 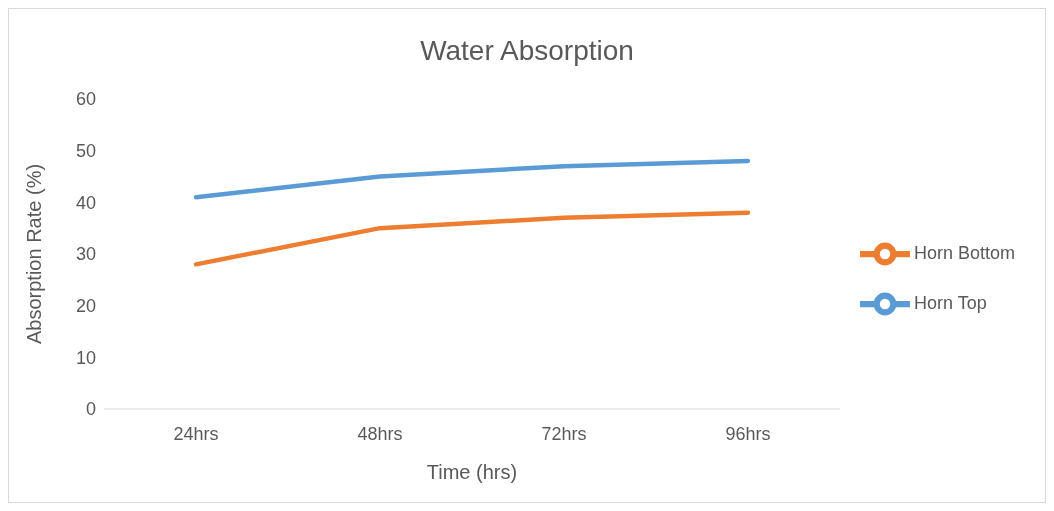 What do you see at coordinates (85, 306) in the screenshot?
I see `y-tick-label: 20` at bounding box center [85, 306].